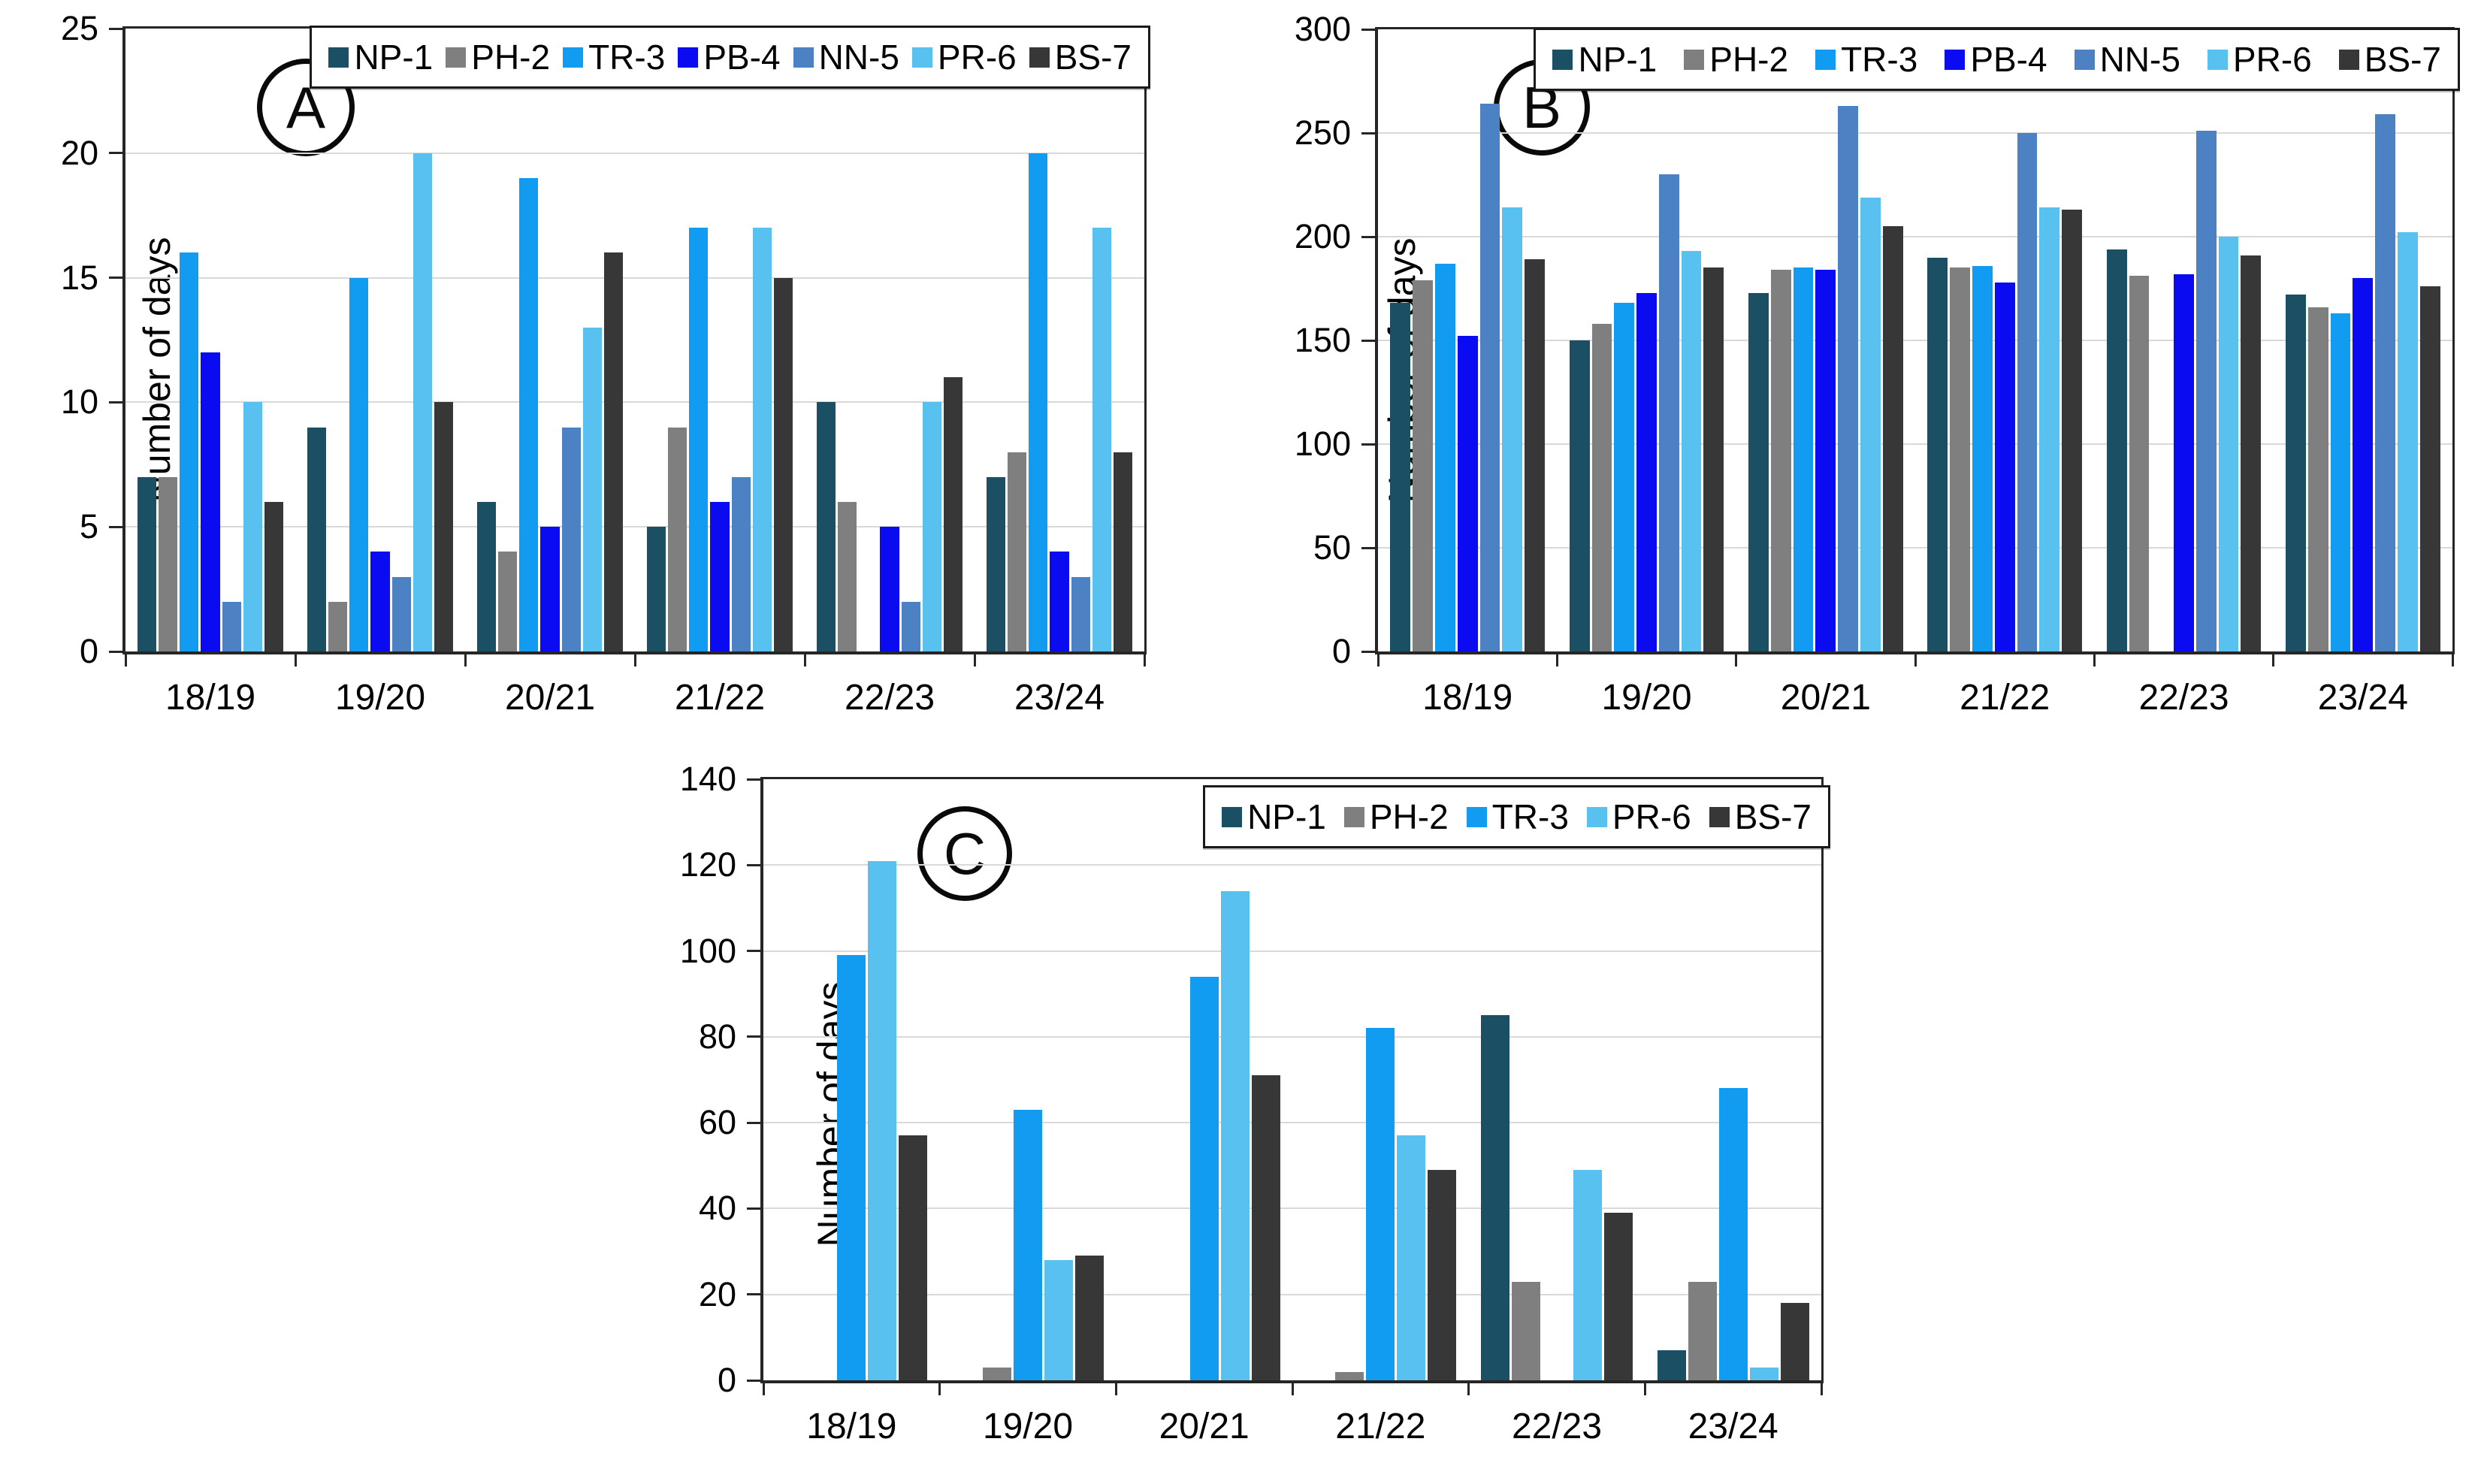  What do you see at coordinates (88, 527) in the screenshot?
I see `y-tick-label: 5` at bounding box center [88, 527].